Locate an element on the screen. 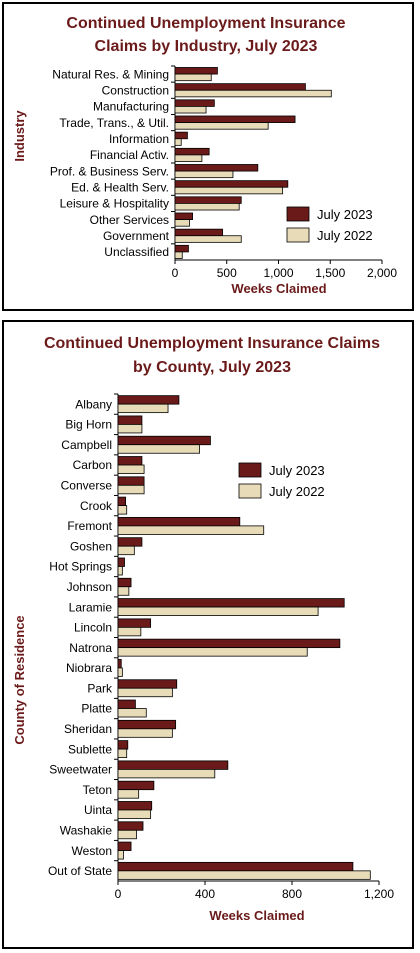 This screenshot has height=953, width=420. category-label: Out of State is located at coordinates (80, 871).